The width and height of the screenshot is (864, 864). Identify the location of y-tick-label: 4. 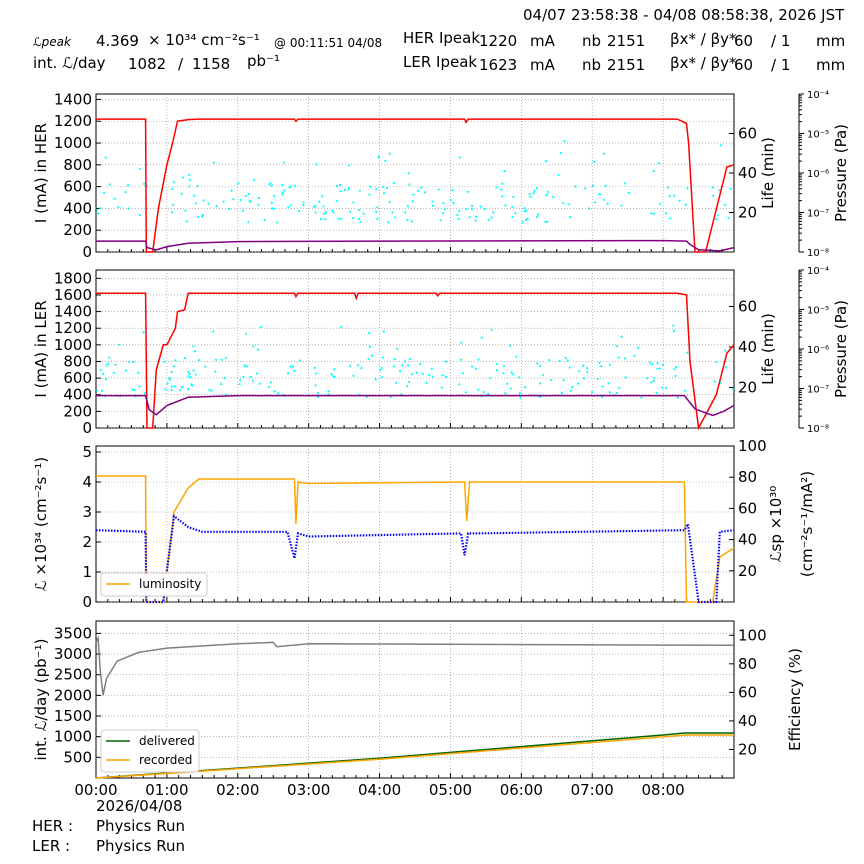
(87, 482).